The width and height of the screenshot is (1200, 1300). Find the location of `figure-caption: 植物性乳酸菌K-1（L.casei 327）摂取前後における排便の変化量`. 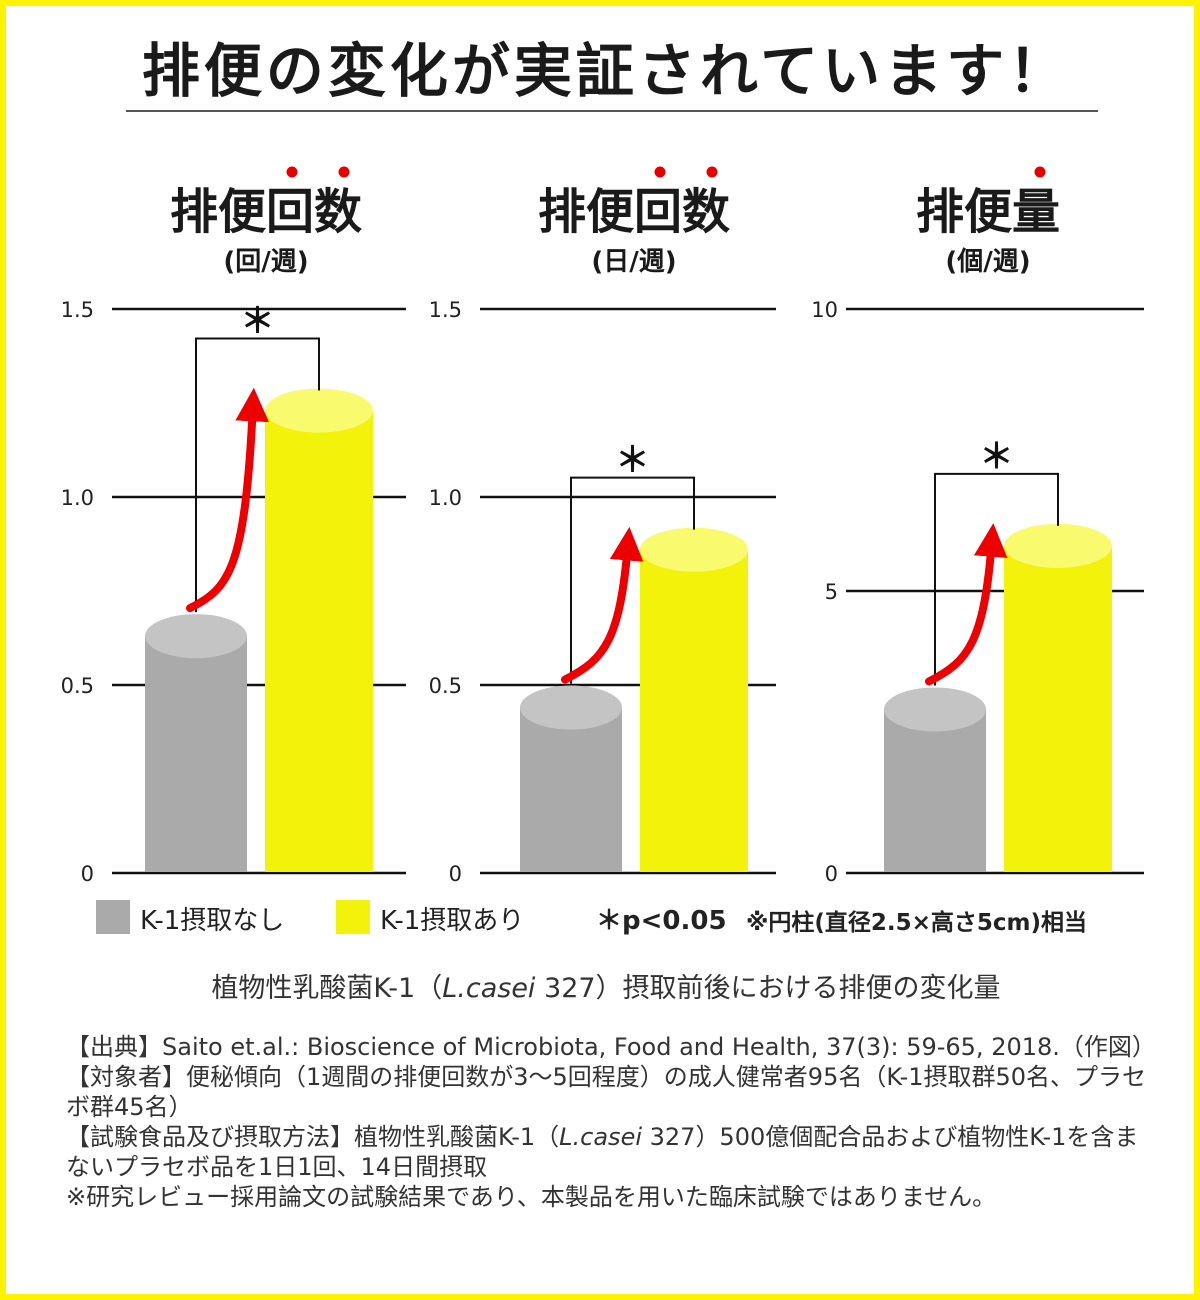

figure-caption: 植物性乳酸菌K-1（L.casei 327）摂取前後における排便の変化量 is located at coordinates (603, 985).